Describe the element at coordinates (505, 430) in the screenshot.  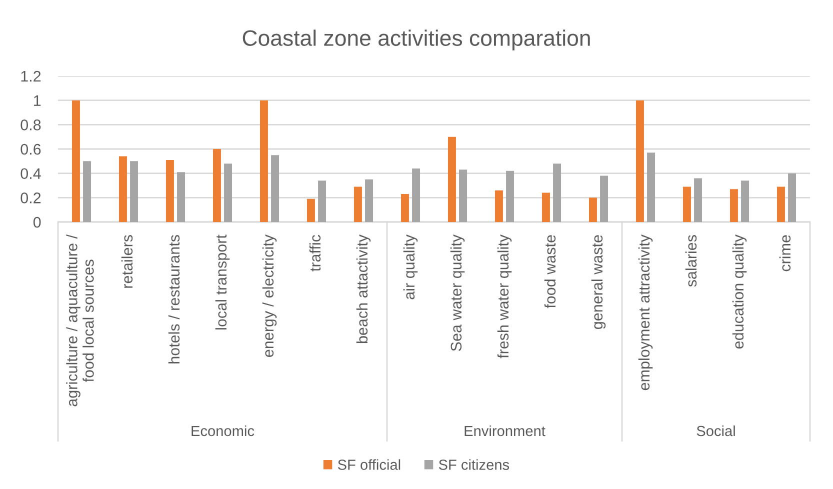
I see `x-axis-title: Environment` at that location.